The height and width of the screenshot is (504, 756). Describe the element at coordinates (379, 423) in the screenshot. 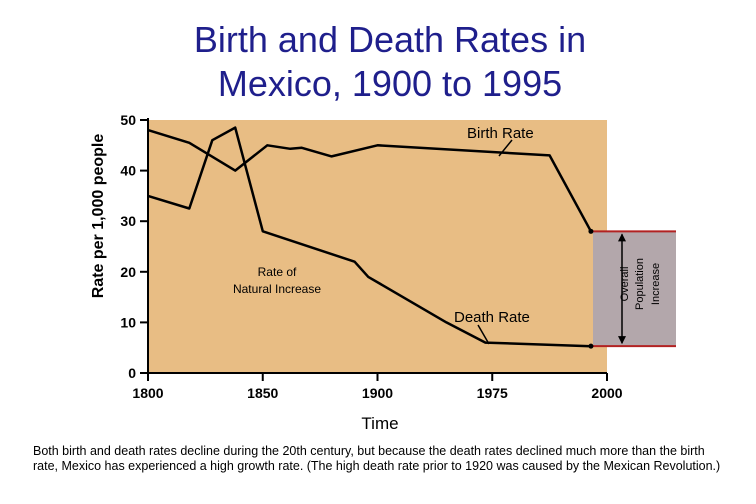

I see `x-axis-label: Time` at that location.